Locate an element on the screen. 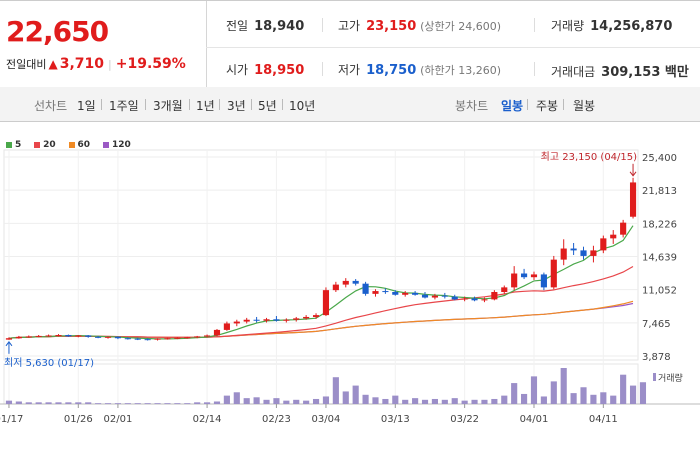 This screenshot has width=700, height=450. y-tick-label: 25,400 is located at coordinates (659, 158).